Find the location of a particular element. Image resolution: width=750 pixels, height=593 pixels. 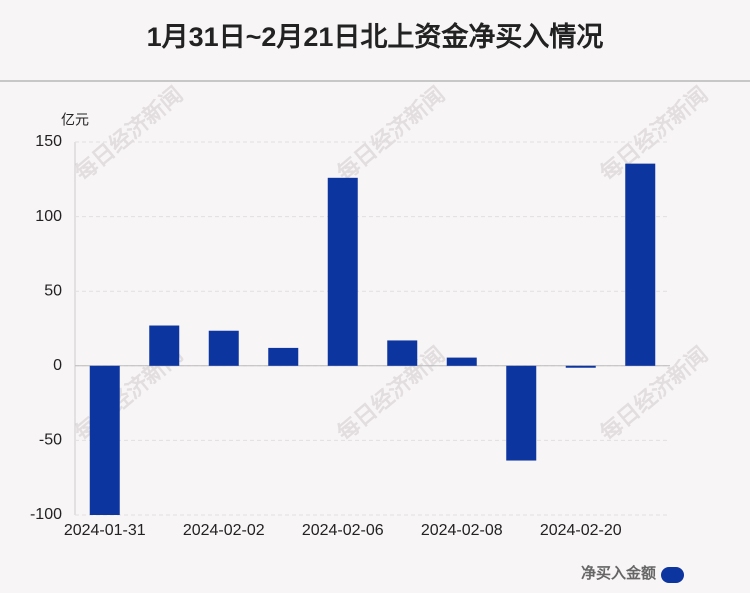

y-tick-label: 150 is located at coordinates (48, 141).